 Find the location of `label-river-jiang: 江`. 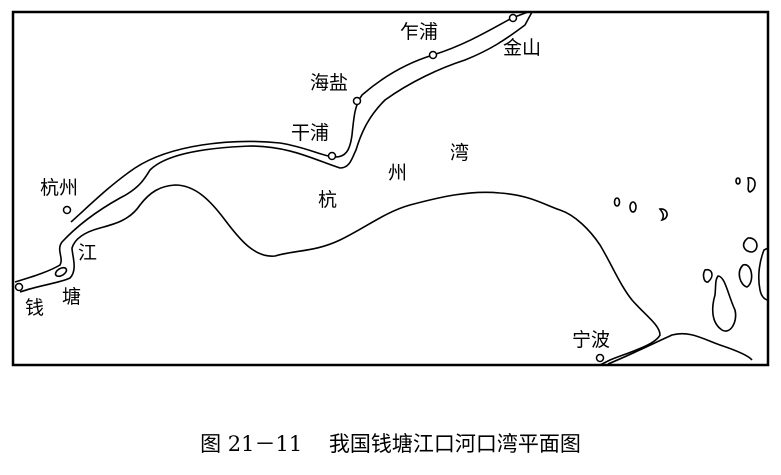

label-river-jiang: 江 is located at coordinates (88, 253).